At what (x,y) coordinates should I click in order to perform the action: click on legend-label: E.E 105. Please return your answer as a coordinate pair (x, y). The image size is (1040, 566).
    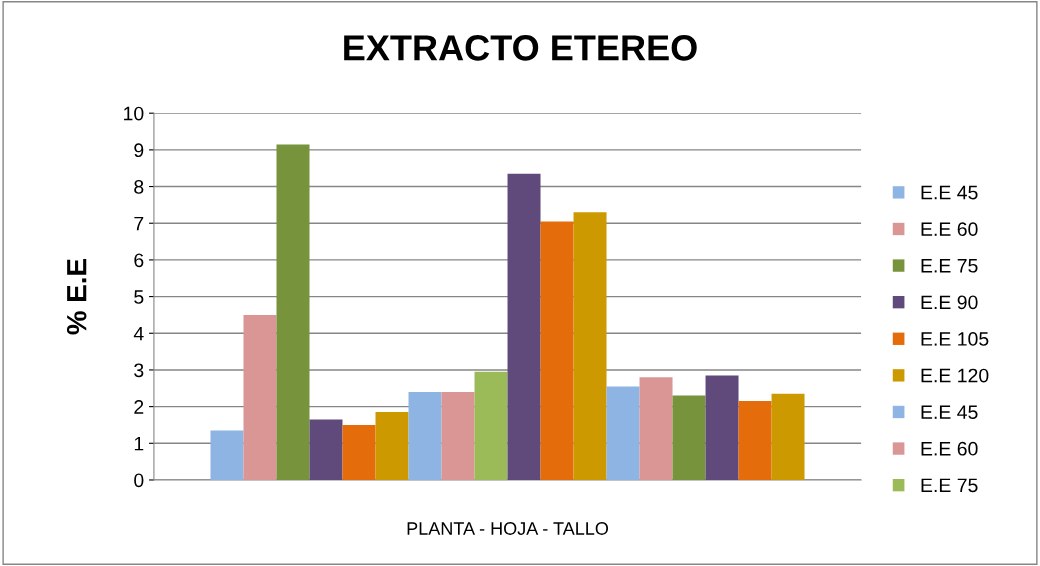
    Looking at the image, I should click on (955, 339).